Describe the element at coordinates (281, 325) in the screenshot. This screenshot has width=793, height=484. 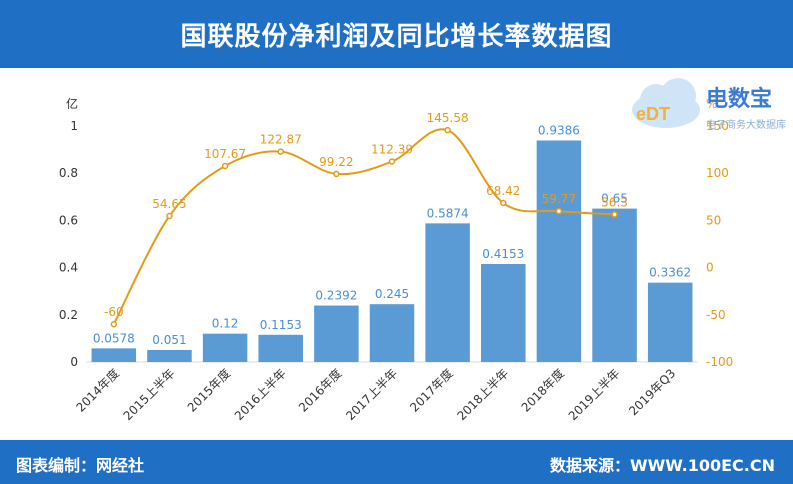
I see `bar-data-label: 0.1153` at that location.